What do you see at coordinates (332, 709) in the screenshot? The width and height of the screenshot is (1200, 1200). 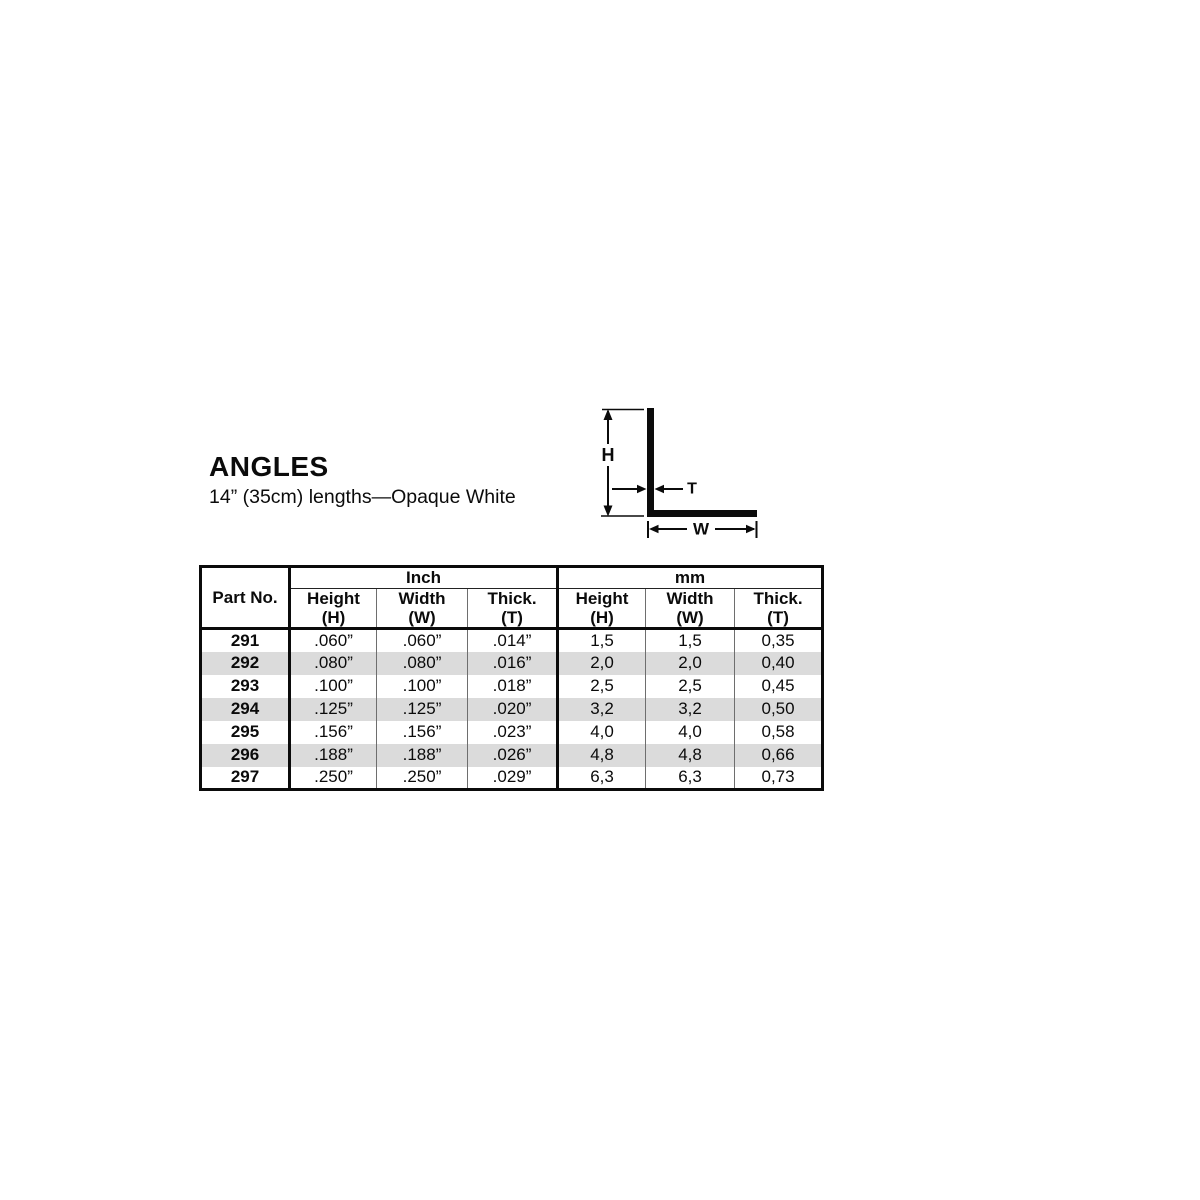 I see `cell-inch-height: .125”` at bounding box center [332, 709].